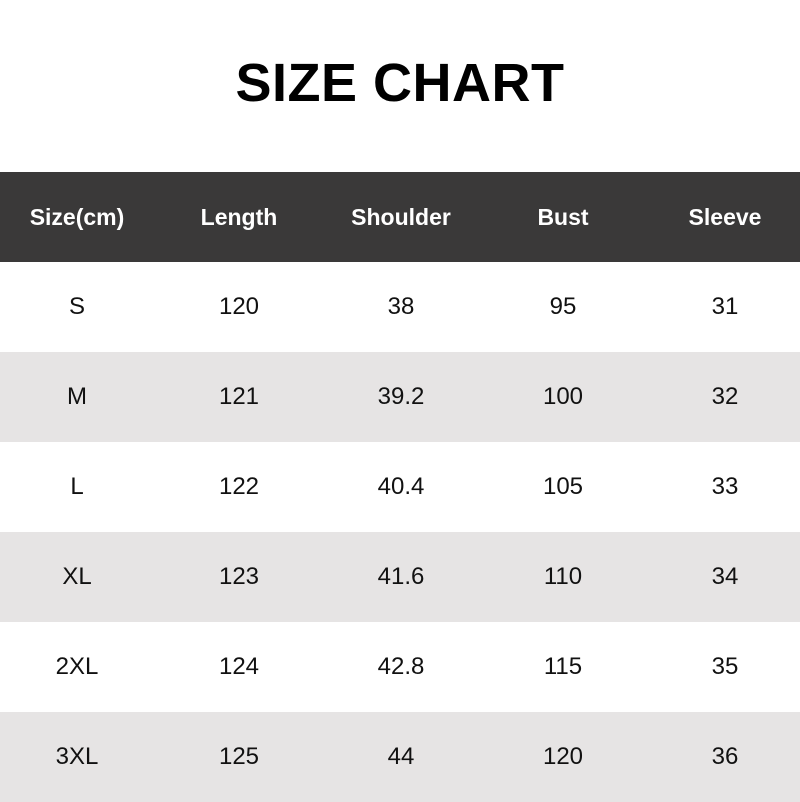 The image size is (800, 802). I want to click on table-cell: 33, so click(725, 486).